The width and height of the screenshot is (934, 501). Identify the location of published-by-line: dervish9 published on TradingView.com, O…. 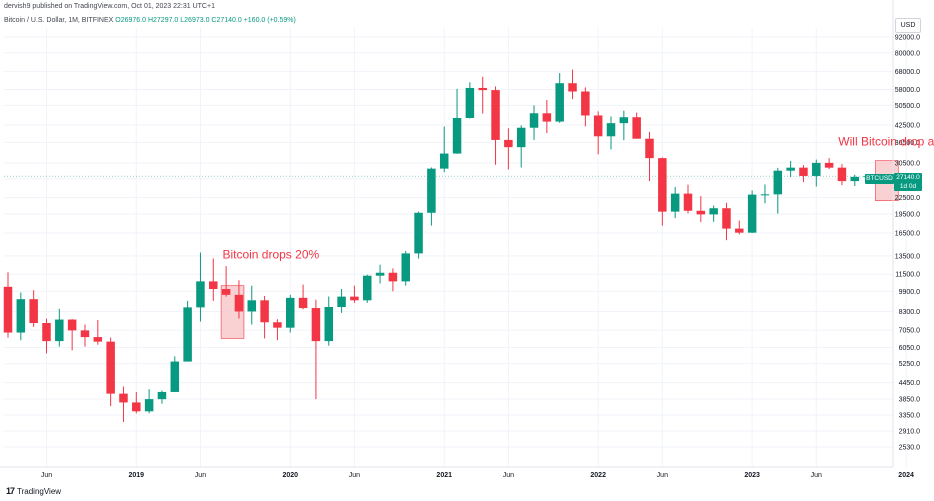
(109, 6).